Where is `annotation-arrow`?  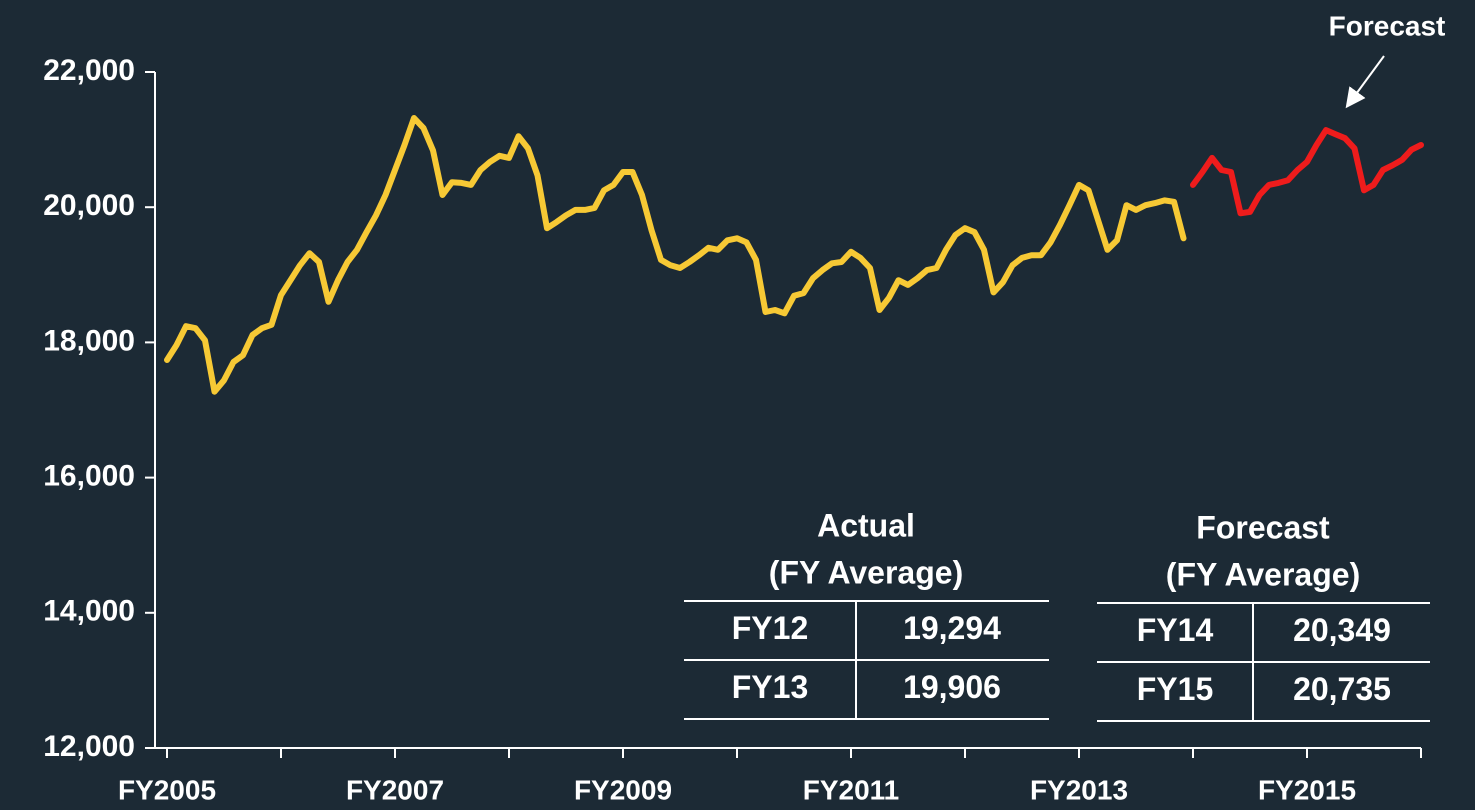
annotation-arrow is located at coordinates (1365, 82).